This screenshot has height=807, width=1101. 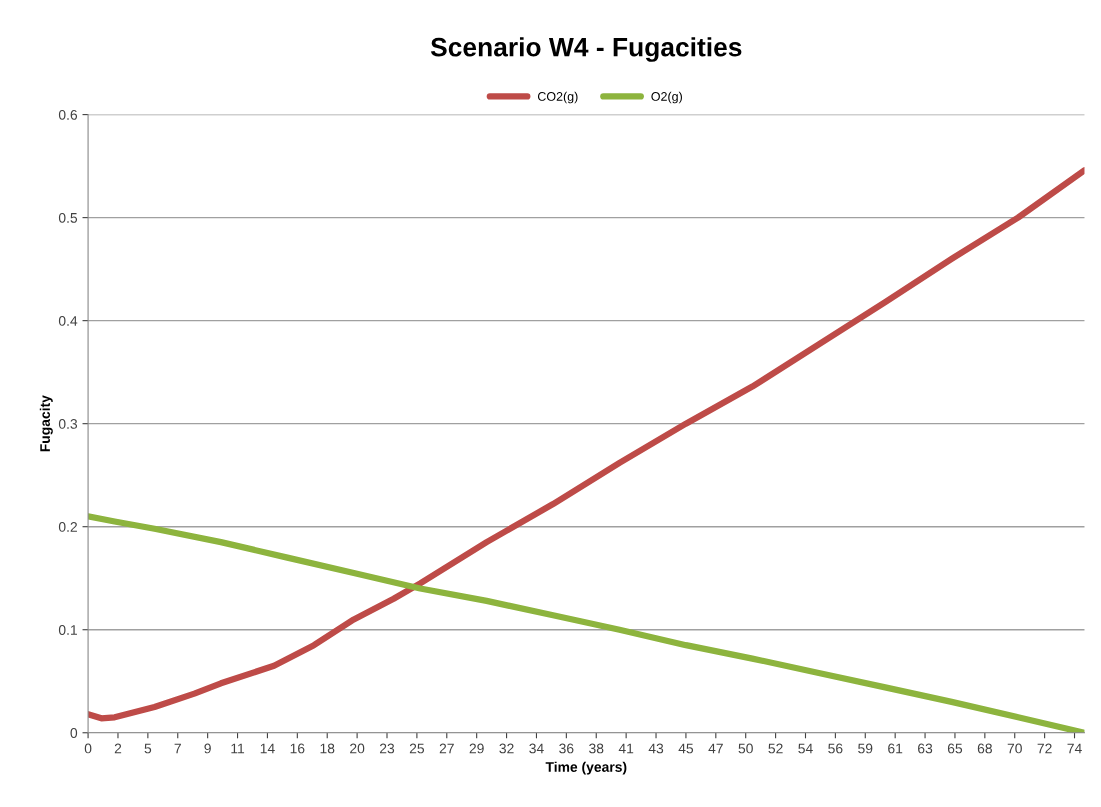 What do you see at coordinates (446, 748) in the screenshot?
I see `x-tick-label: 27` at bounding box center [446, 748].